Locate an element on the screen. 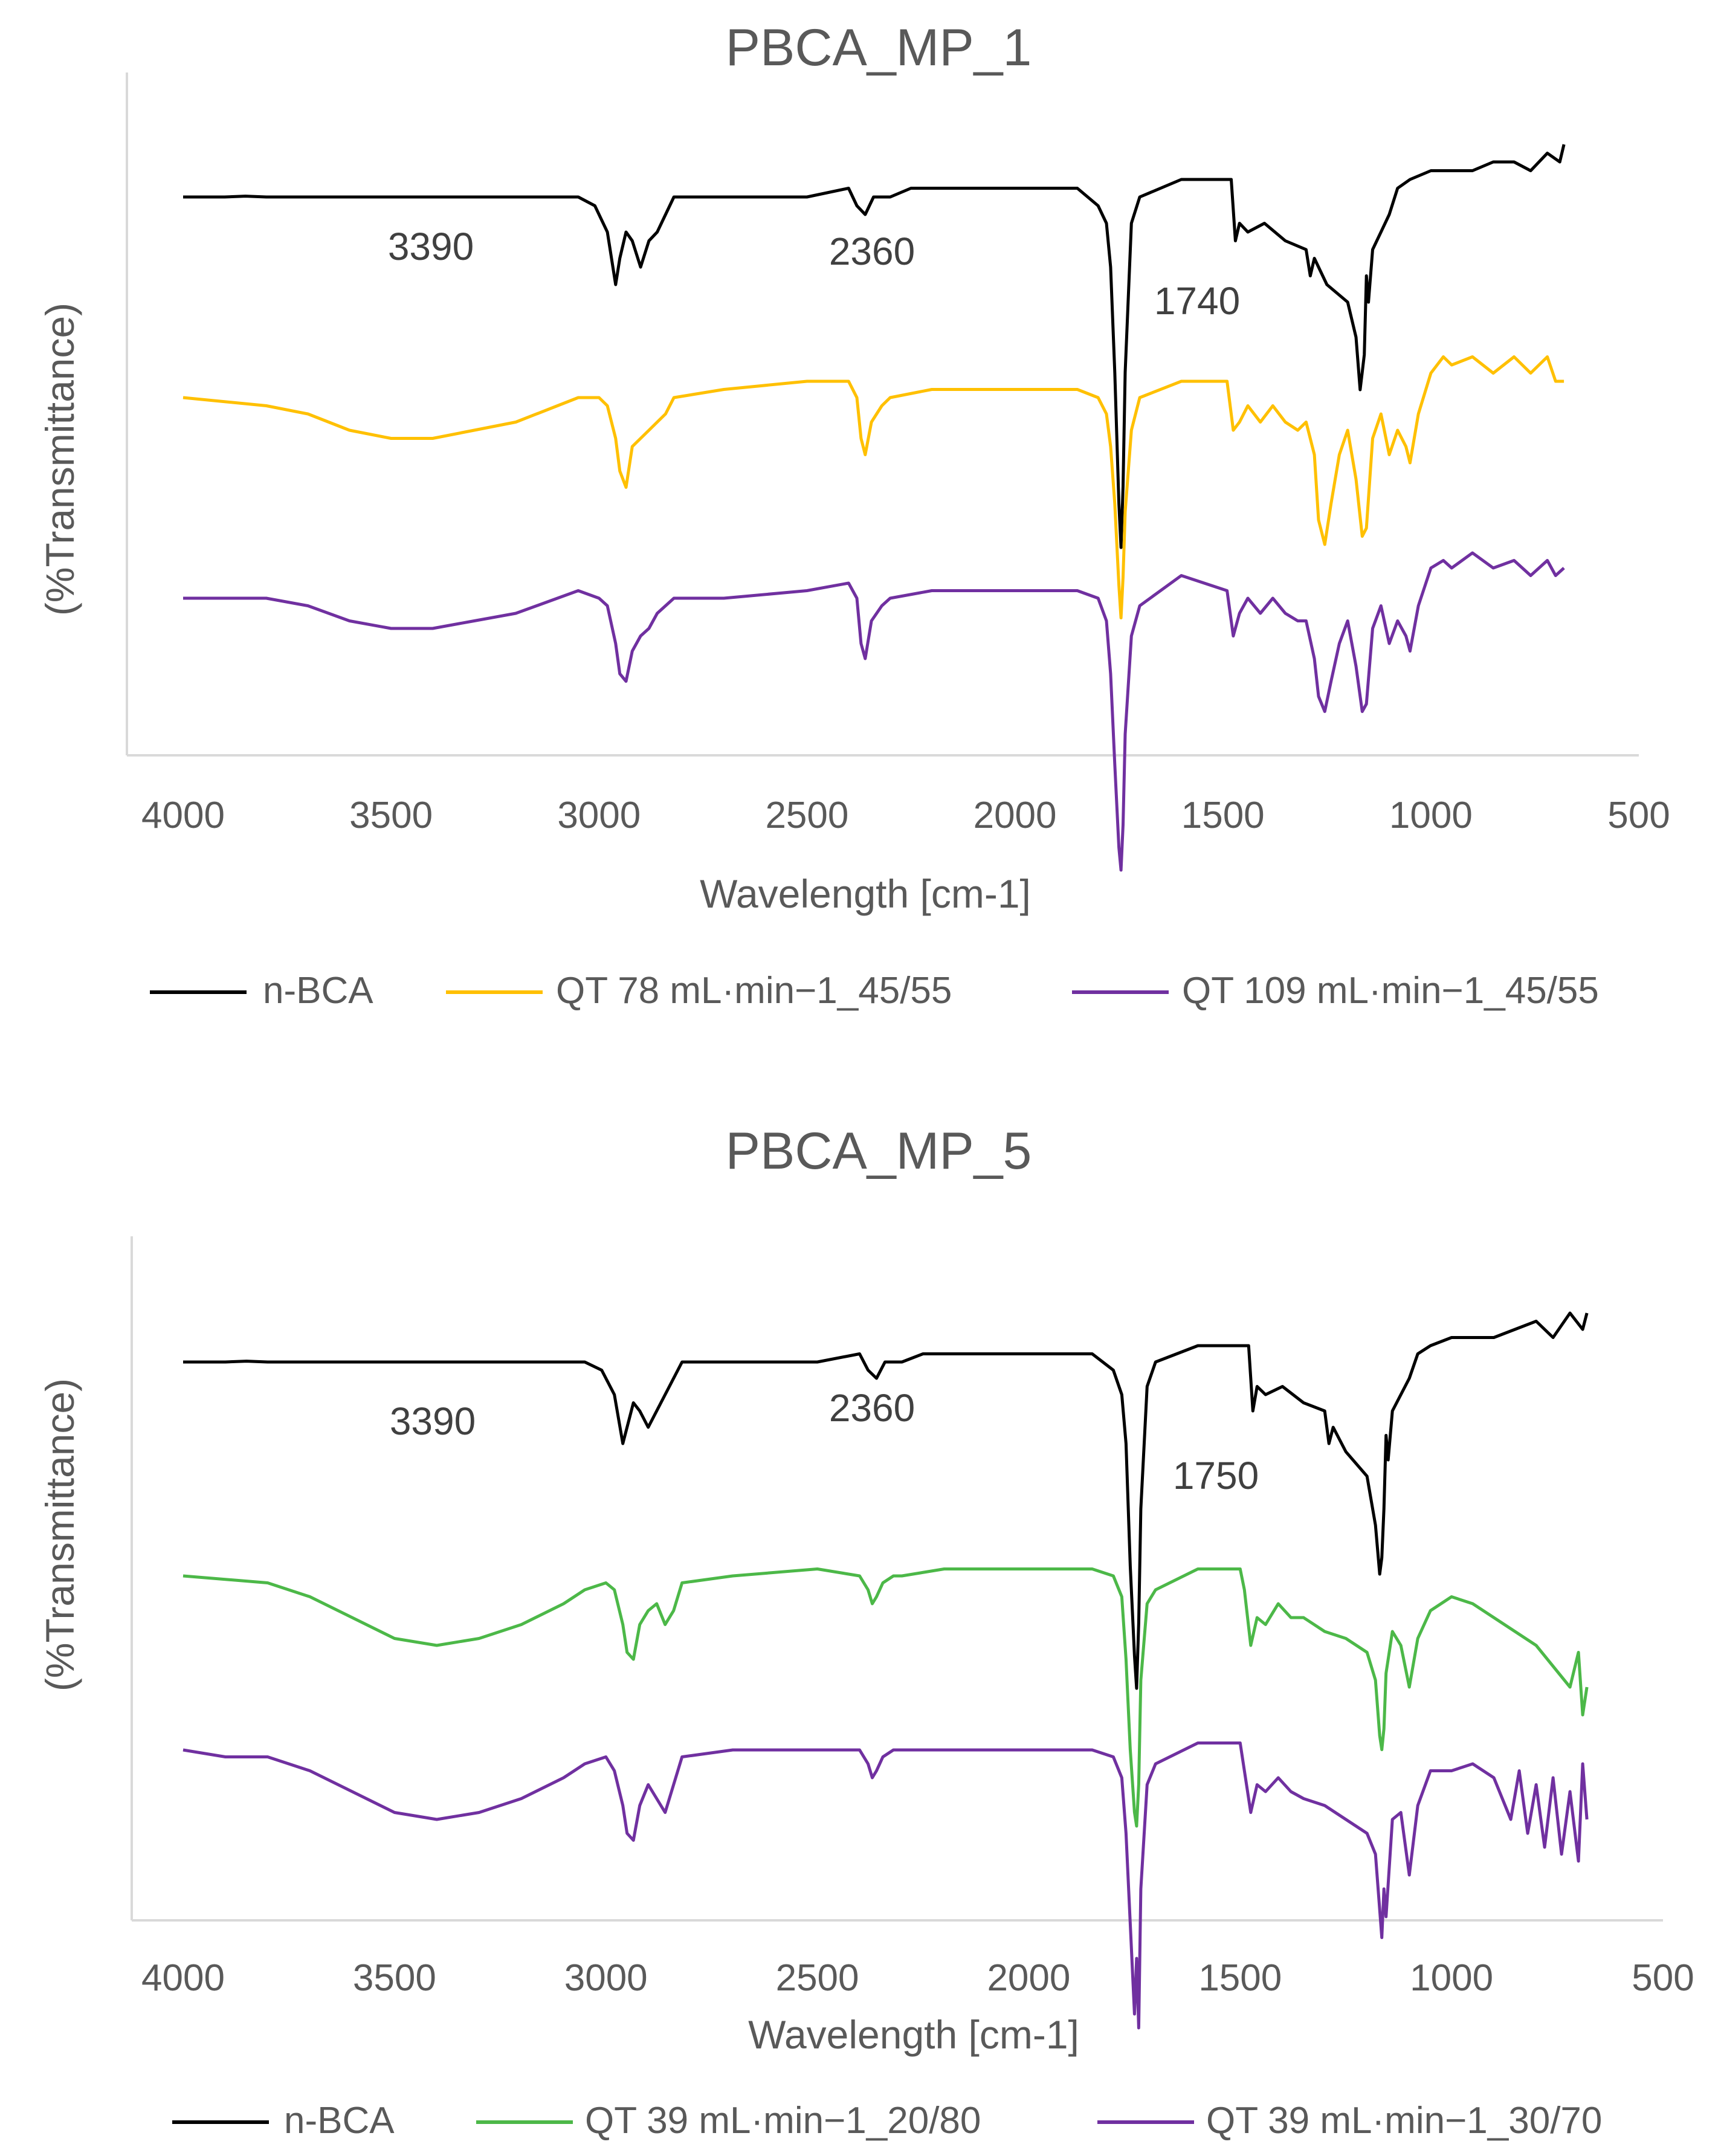 This screenshot has height=2156, width=1721. chart-title: PBCA_MP_5 is located at coordinates (879, 1151).